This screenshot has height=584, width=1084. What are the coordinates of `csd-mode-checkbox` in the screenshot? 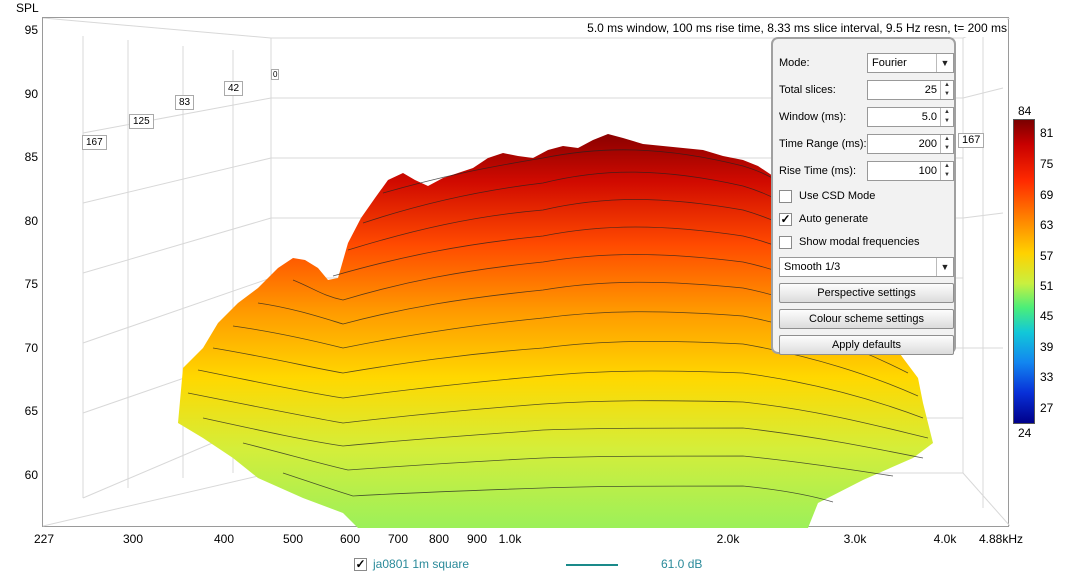 It's located at (785, 196).